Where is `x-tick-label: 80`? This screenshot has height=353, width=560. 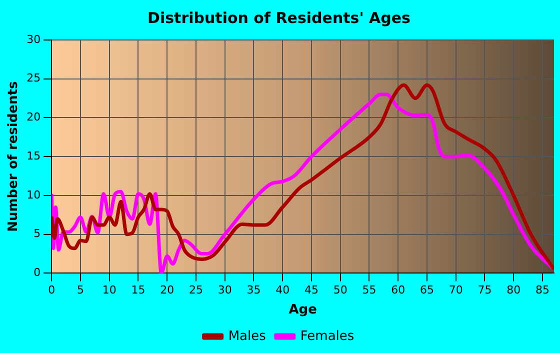
x-tick-label: 80 is located at coordinates (513, 290).